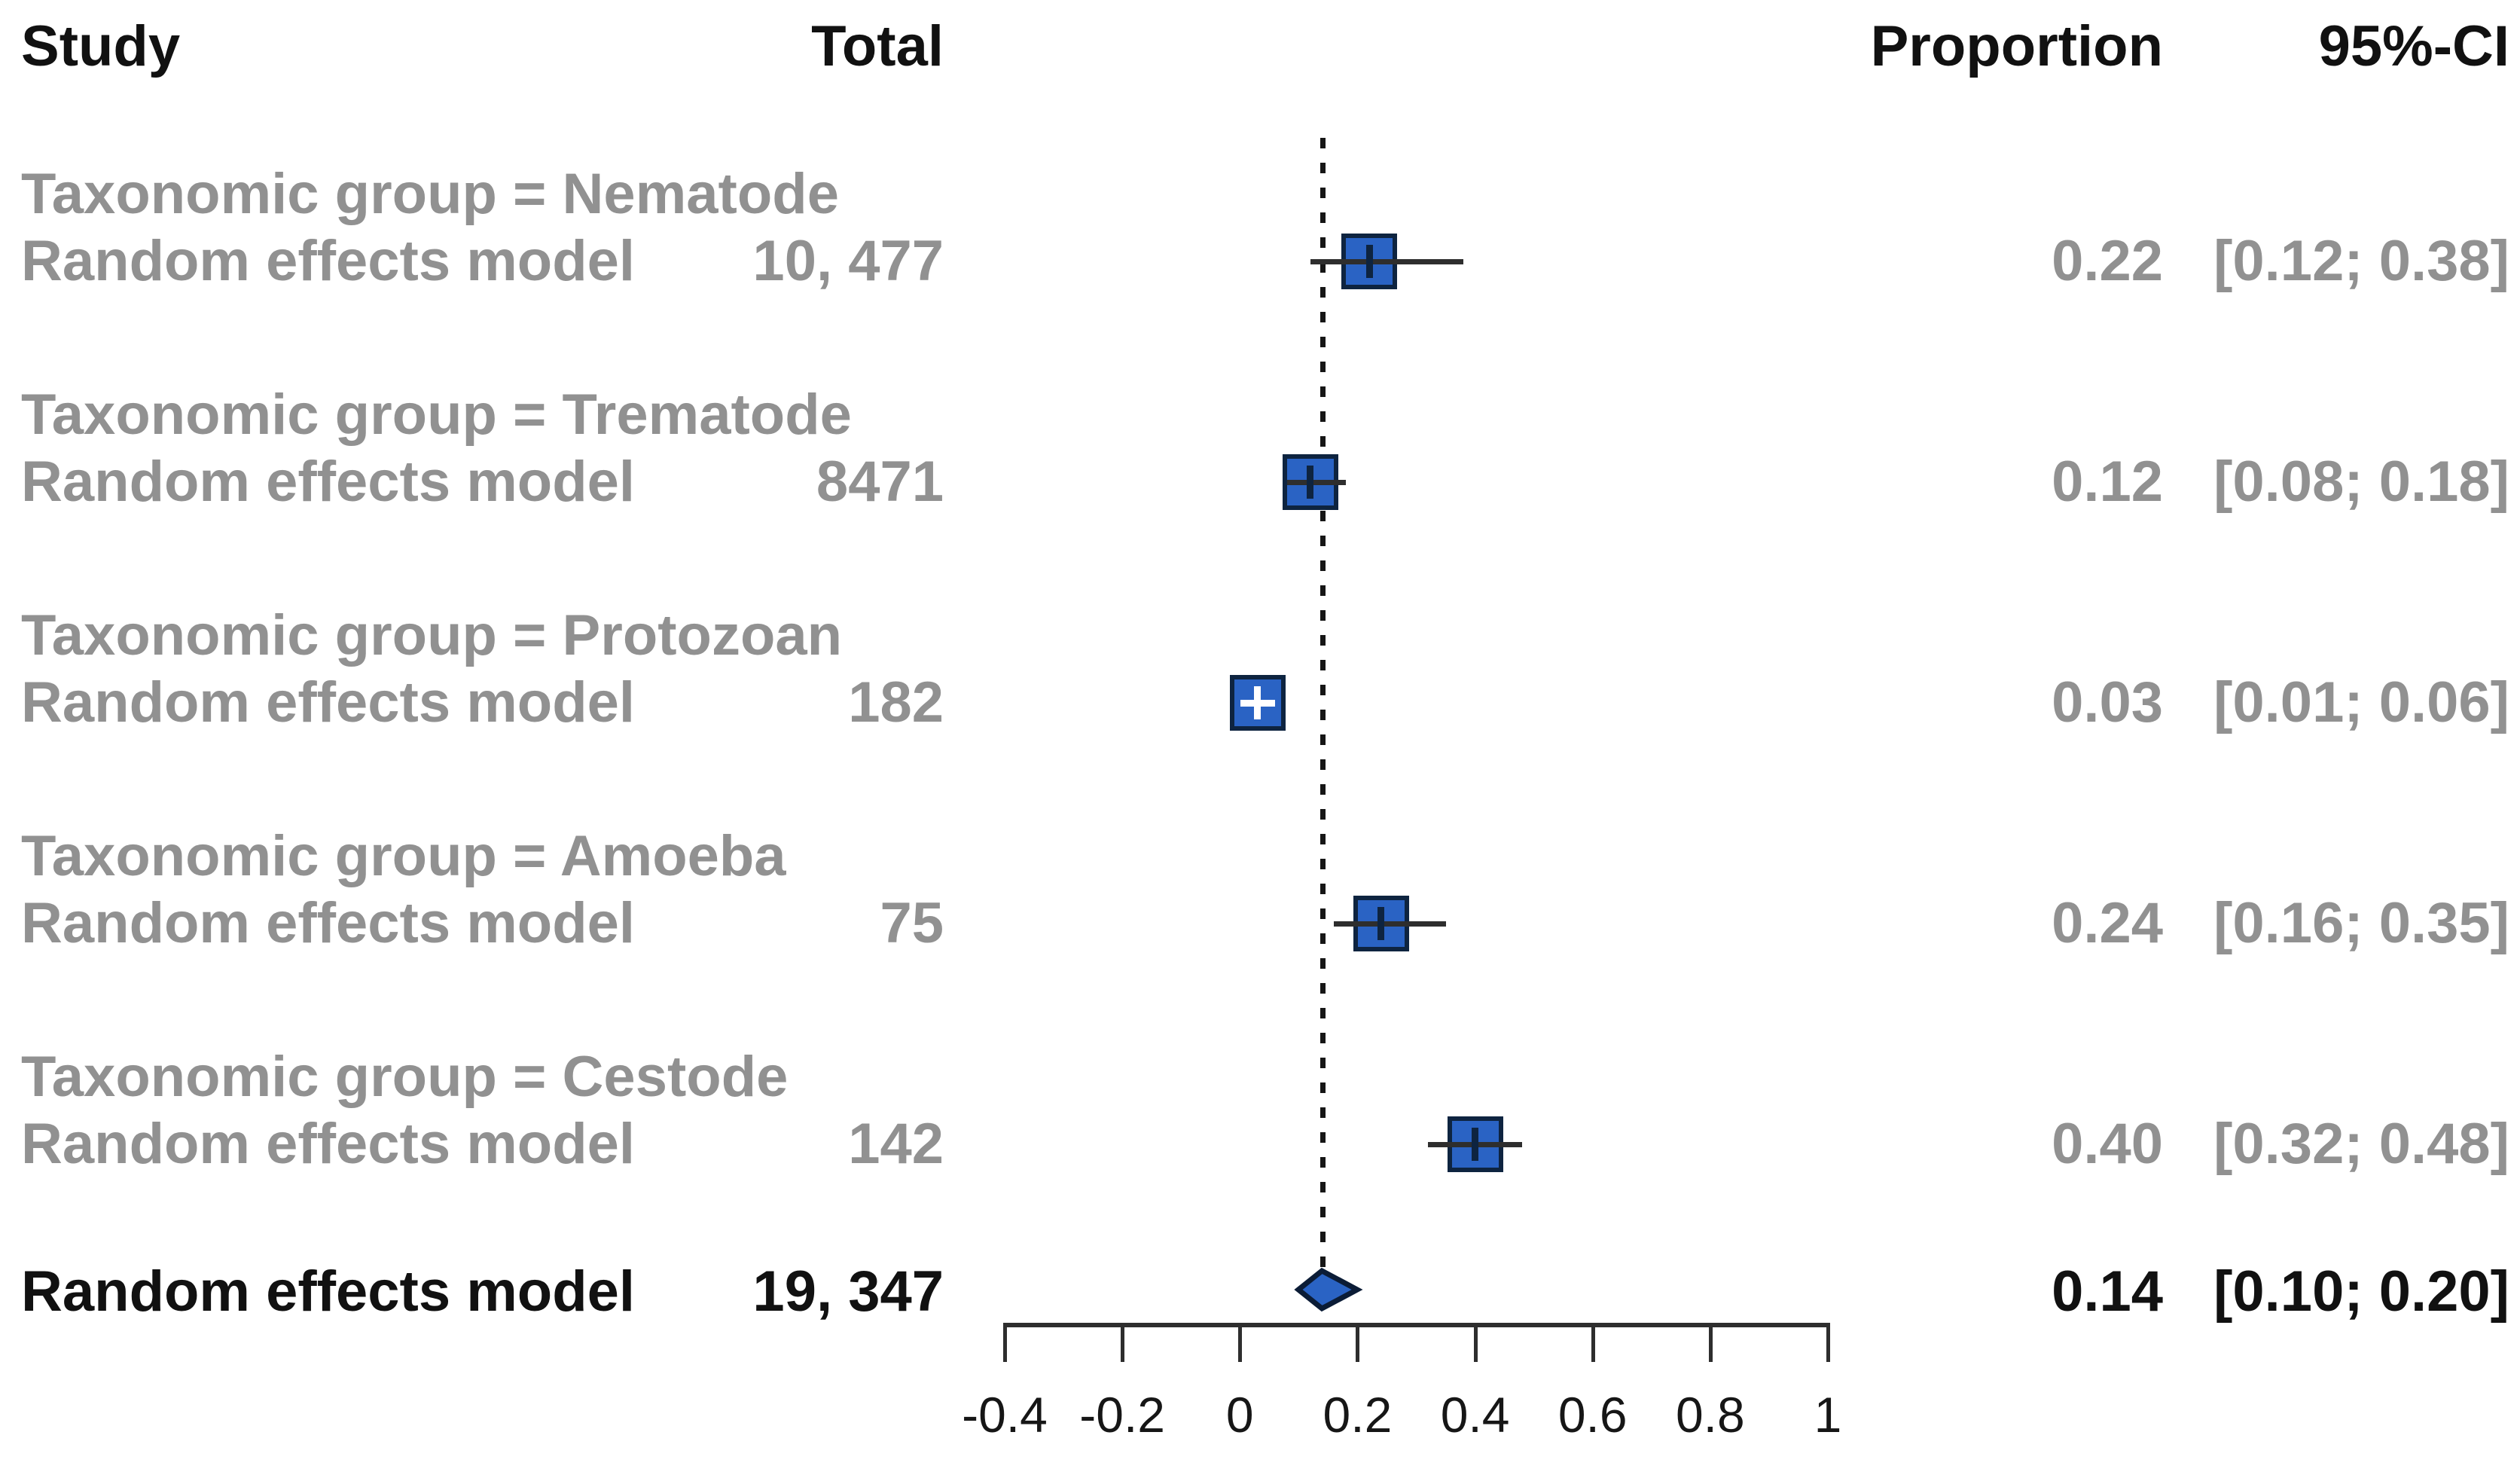  What do you see at coordinates (2361, 261) in the screenshot?
I see `ci-value: [0.12; 0.38]` at bounding box center [2361, 261].